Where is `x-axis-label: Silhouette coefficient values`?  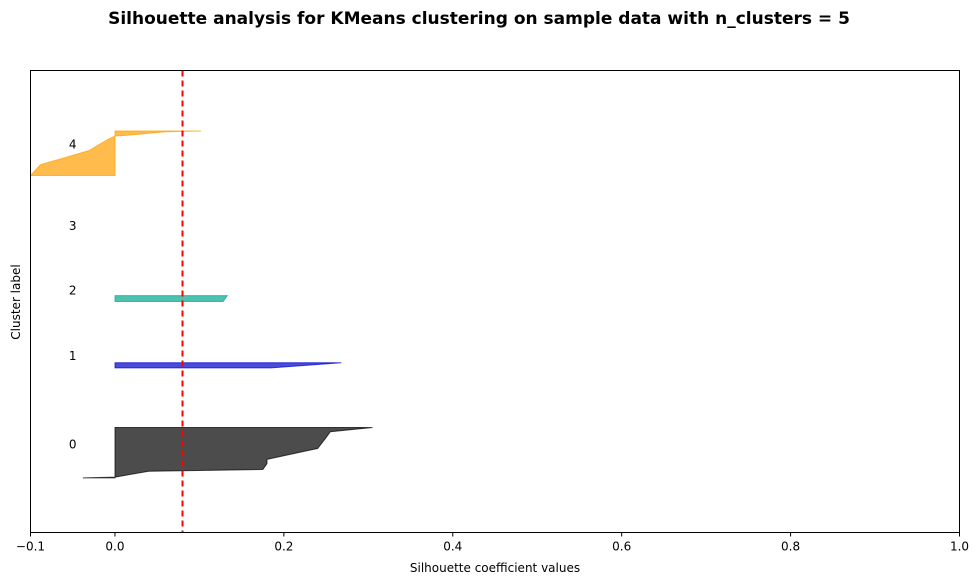 x-axis-label: Silhouette coefficient values is located at coordinates (495, 568).